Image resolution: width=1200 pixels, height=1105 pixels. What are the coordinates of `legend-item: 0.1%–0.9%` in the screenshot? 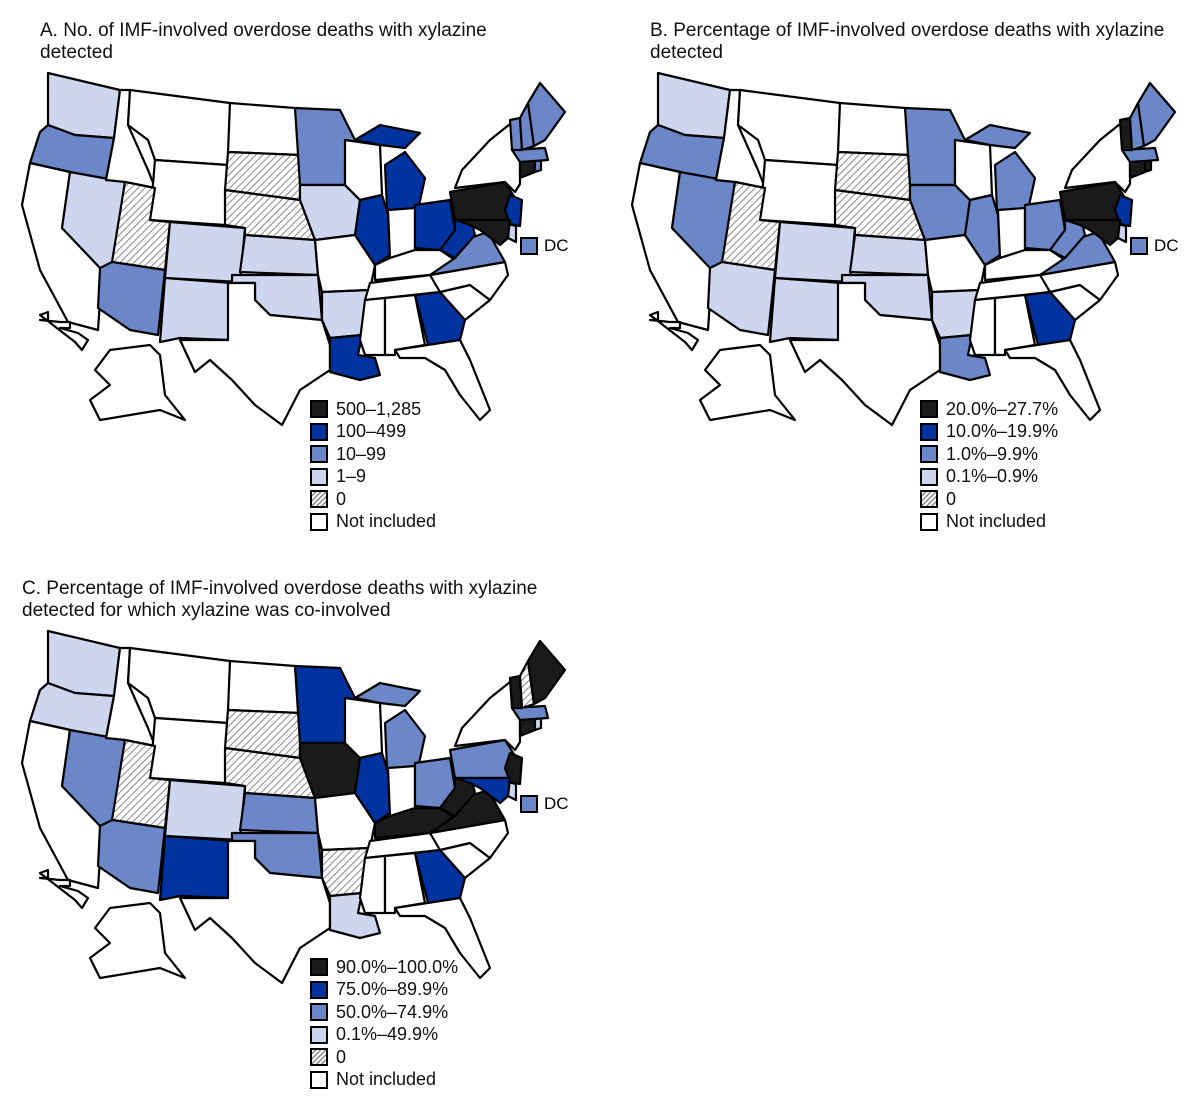 It's located at (989, 477).